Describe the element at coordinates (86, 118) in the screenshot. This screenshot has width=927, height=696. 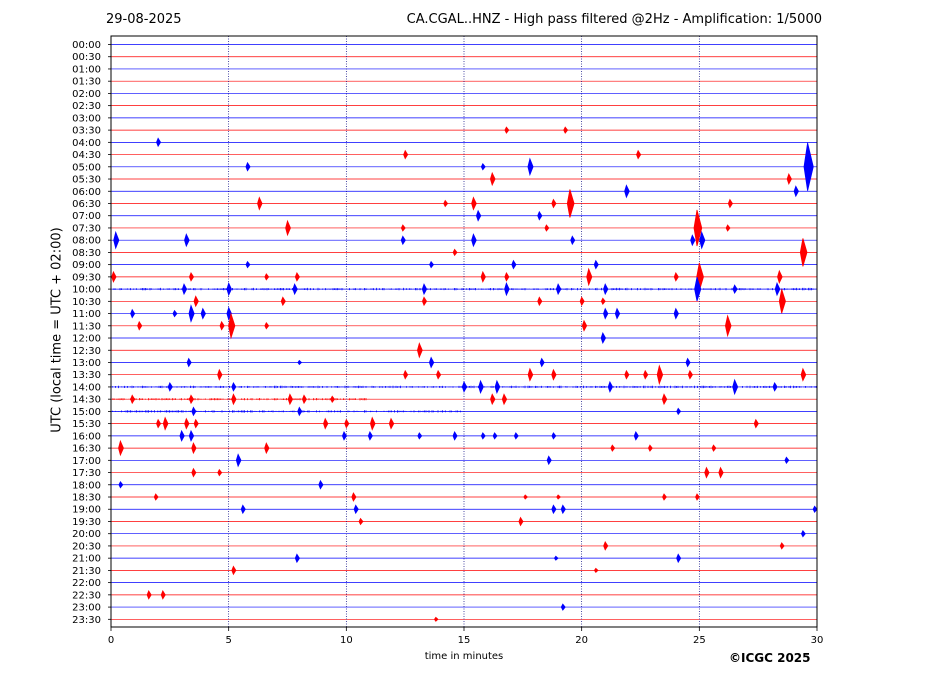
I see `y-tick-label: 03:00` at that location.